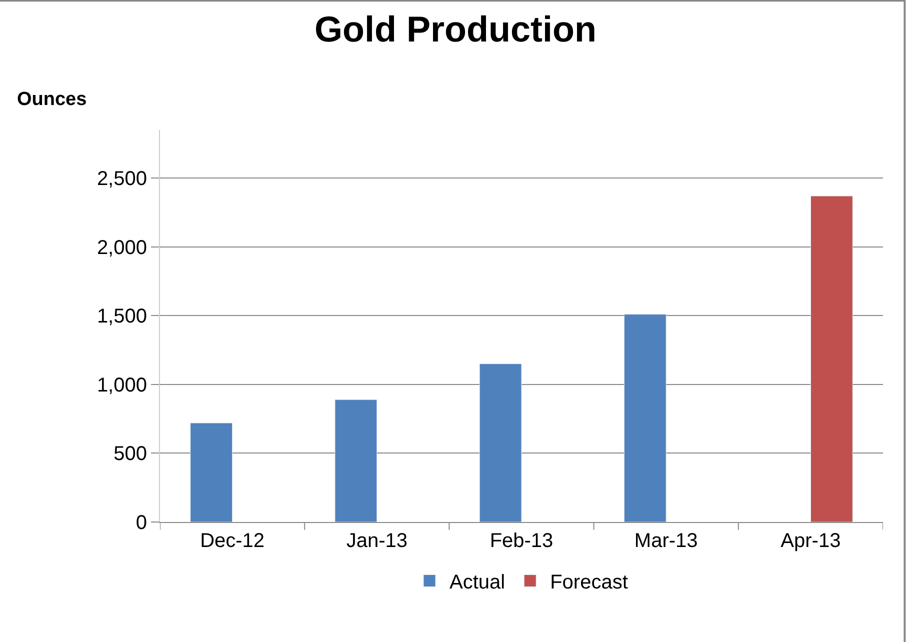 The image size is (911, 642). I want to click on chart-title: Gold Production, so click(455, 29).